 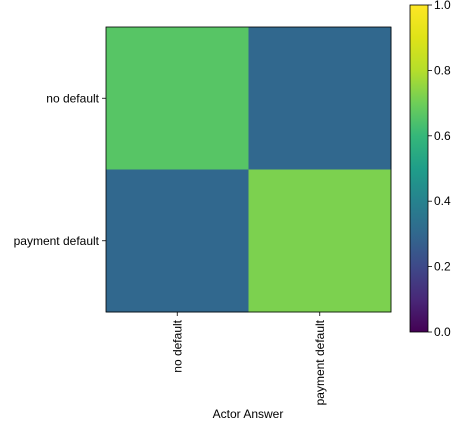 I want to click on y-tick-label: payment default, so click(x=57, y=241).